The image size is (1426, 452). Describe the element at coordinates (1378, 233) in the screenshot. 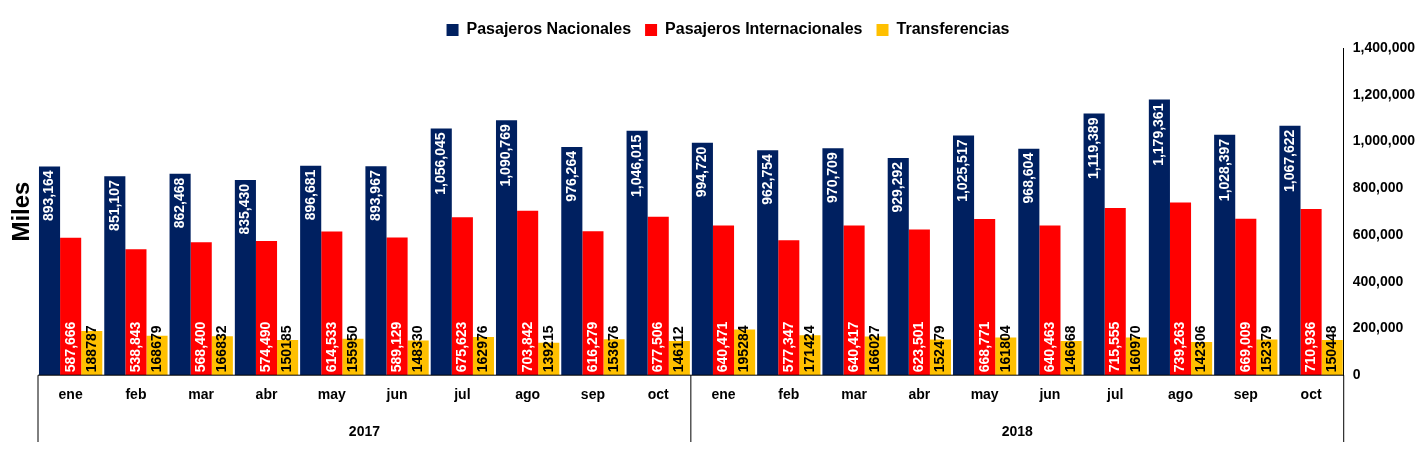

I see `y-tick-label: 600,000` at that location.